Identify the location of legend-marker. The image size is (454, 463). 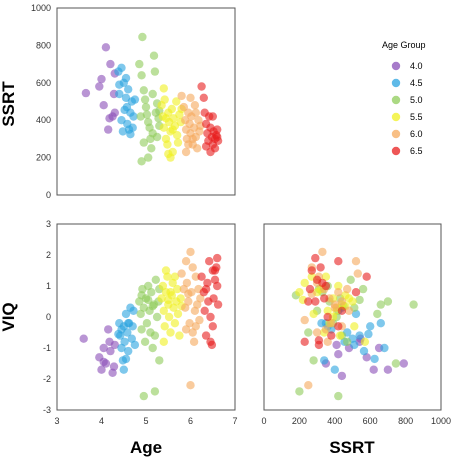
(396, 117).